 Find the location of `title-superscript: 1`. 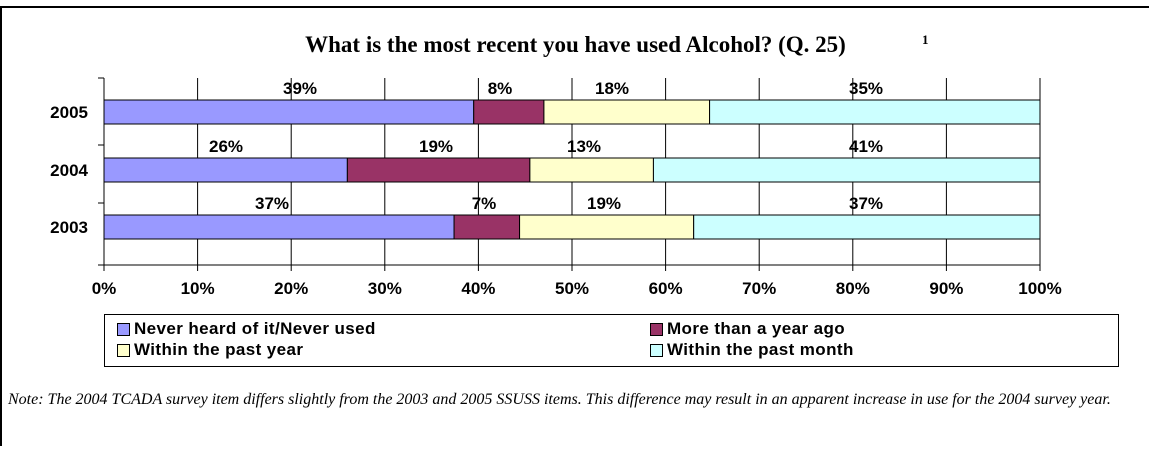

title-superscript: 1 is located at coordinates (925, 39).